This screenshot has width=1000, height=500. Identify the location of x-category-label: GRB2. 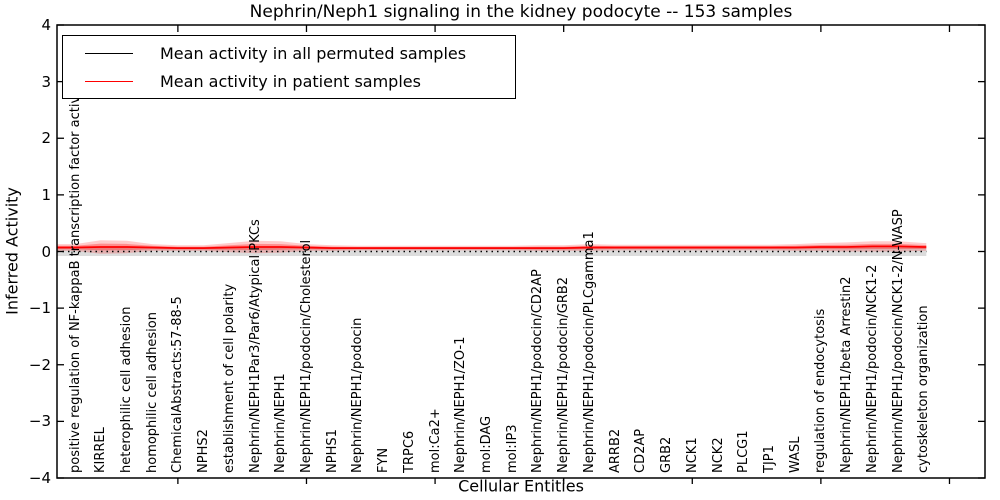
(667, 454).